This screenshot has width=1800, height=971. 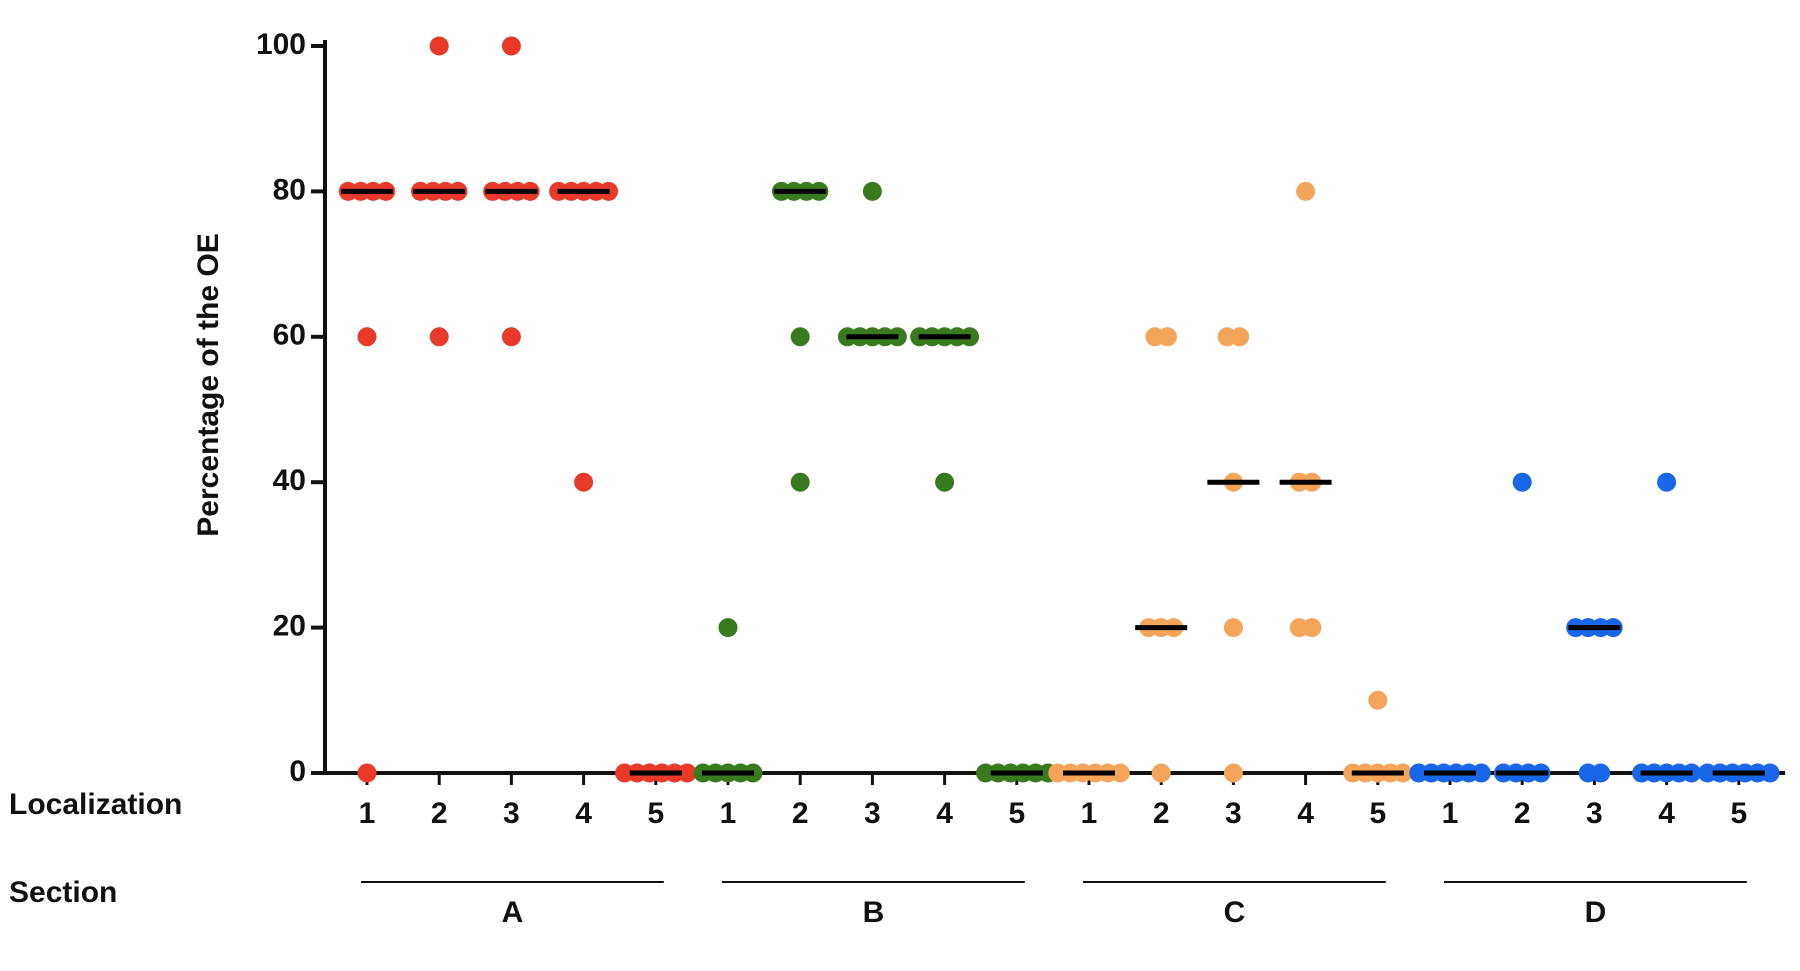 What do you see at coordinates (513, 912) in the screenshot?
I see `section-label: A` at bounding box center [513, 912].